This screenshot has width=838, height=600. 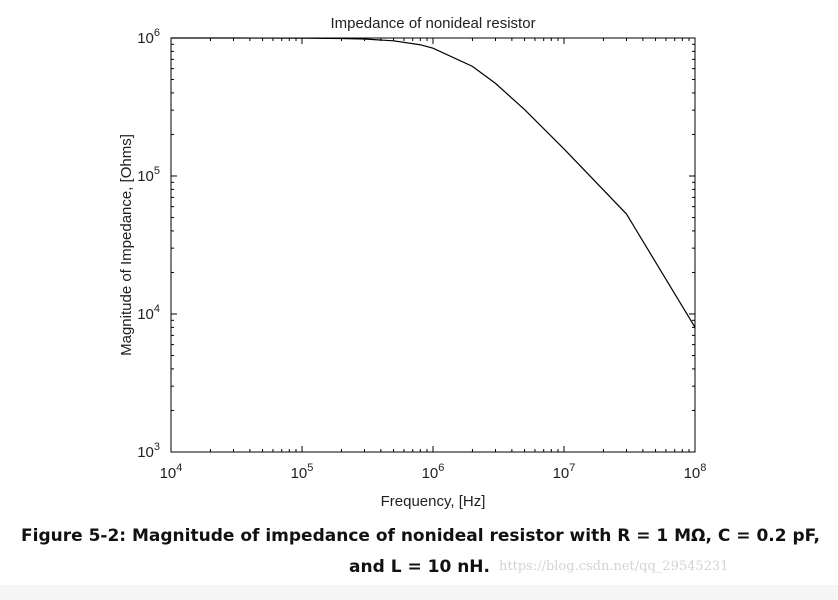 I want to click on y-tick-label: 10⁵, so click(x=148, y=175).